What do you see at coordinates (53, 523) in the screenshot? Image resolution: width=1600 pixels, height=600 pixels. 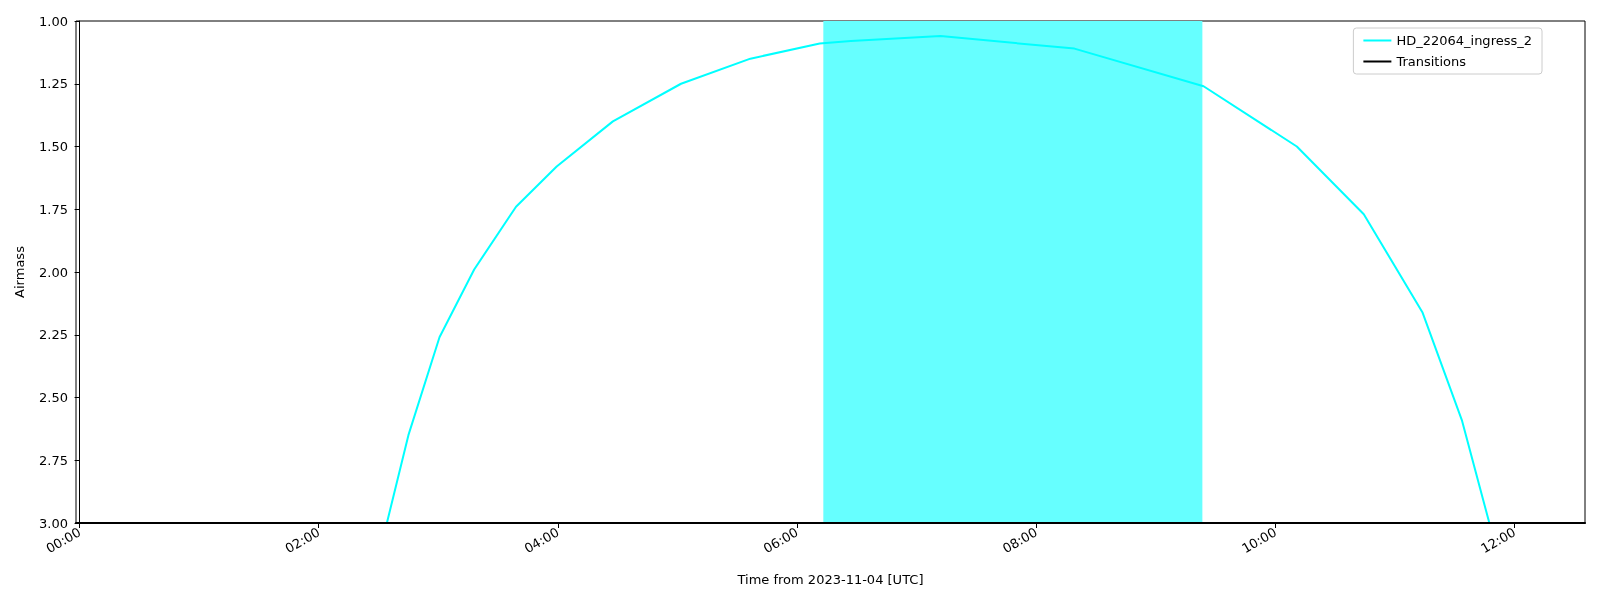 I see `y-tick-label: 3.00` at bounding box center [53, 523].